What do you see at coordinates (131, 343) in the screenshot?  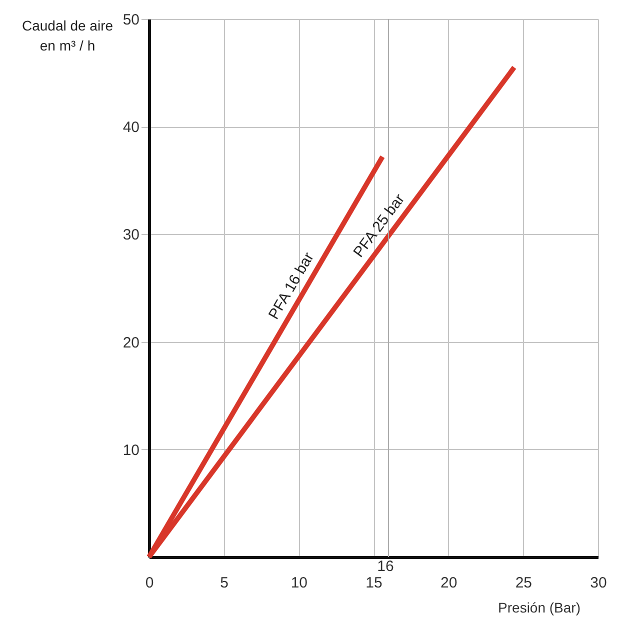 I see `y-tick-label: 20` at bounding box center [131, 343].